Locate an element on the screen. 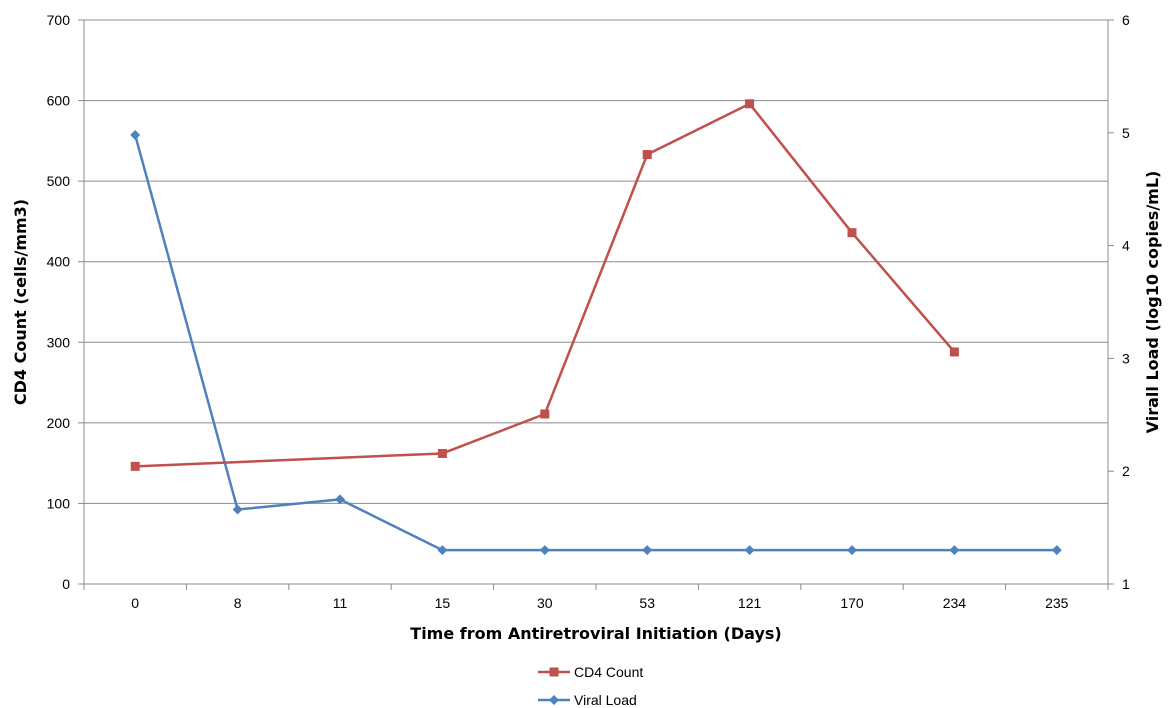 This screenshot has height=708, width=1170. y2-tick-label: 4 is located at coordinates (1126, 246).